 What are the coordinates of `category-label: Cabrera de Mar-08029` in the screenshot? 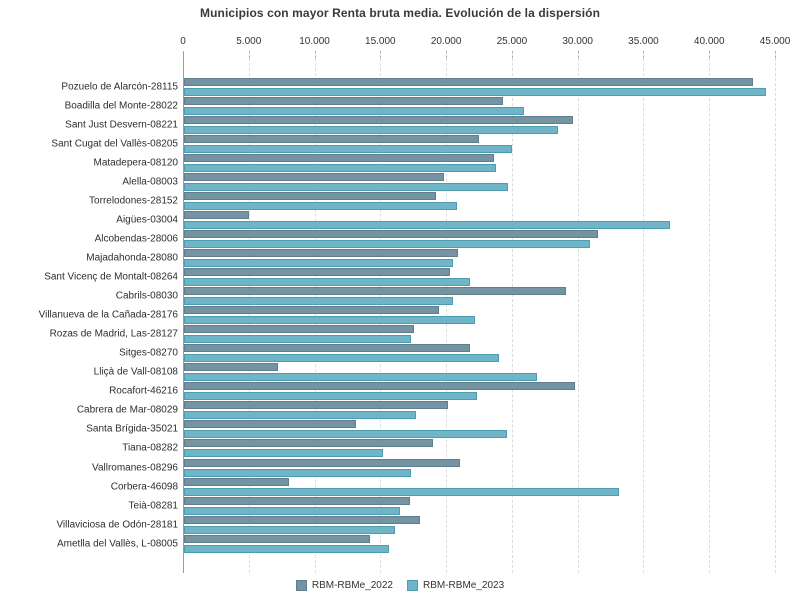 It's located at (127, 410).